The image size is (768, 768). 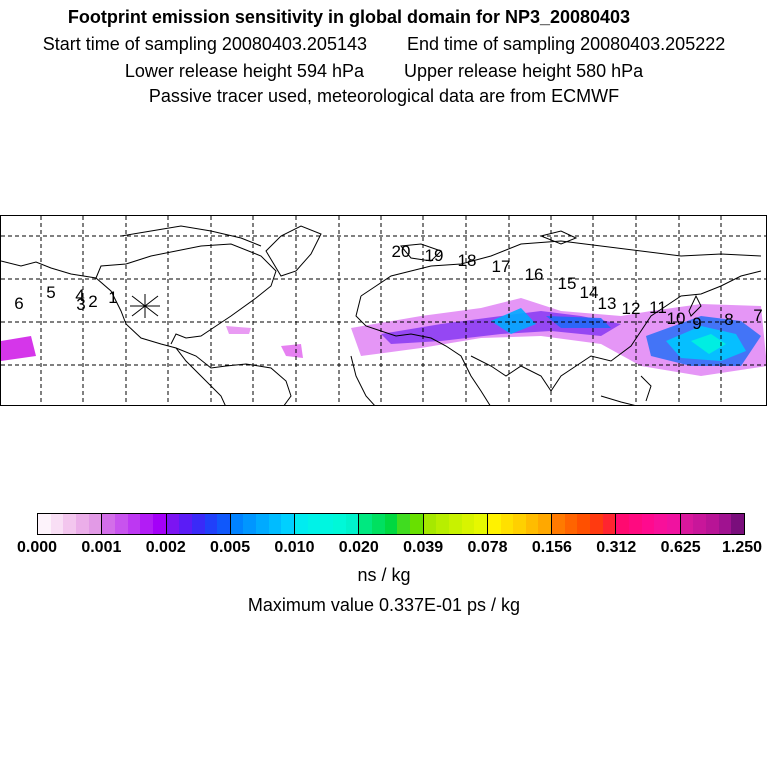 What do you see at coordinates (294, 547) in the screenshot?
I see `colorbar-tick-label: 0.010` at bounding box center [294, 547].